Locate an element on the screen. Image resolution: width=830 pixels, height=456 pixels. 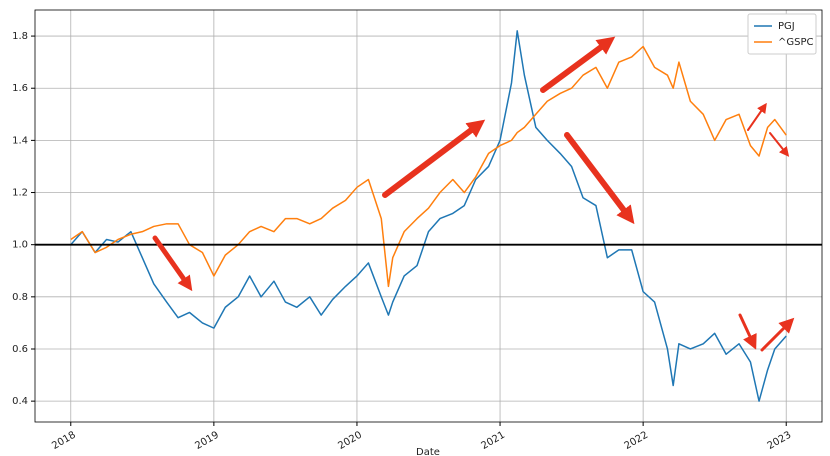
y-tick-label: 1.2 is located at coordinates (20, 193).